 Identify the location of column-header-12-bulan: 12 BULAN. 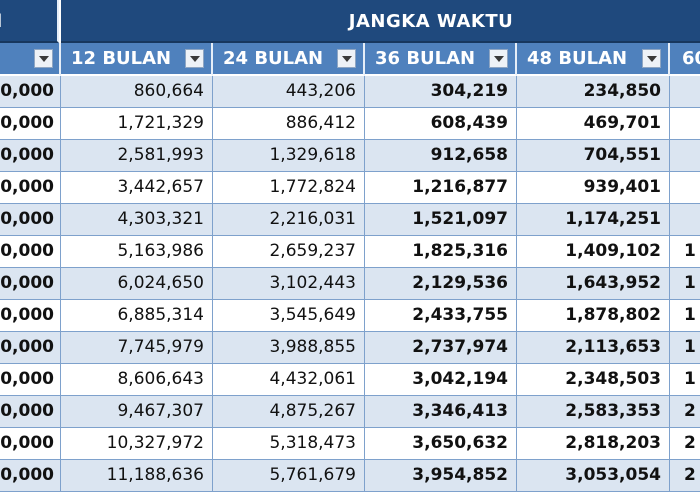
(137, 59).